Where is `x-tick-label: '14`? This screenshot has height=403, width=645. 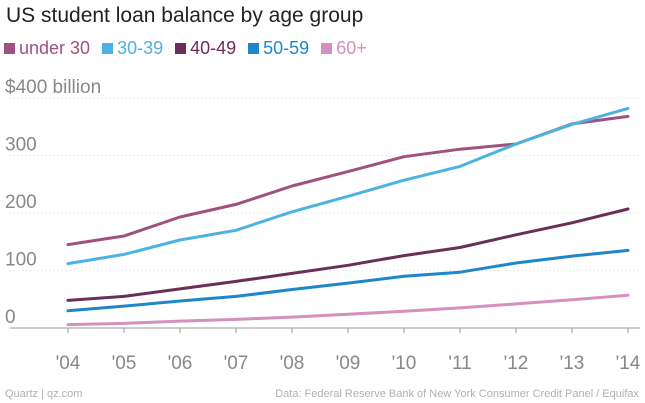
x-tick-label: '14 is located at coordinates (628, 363).